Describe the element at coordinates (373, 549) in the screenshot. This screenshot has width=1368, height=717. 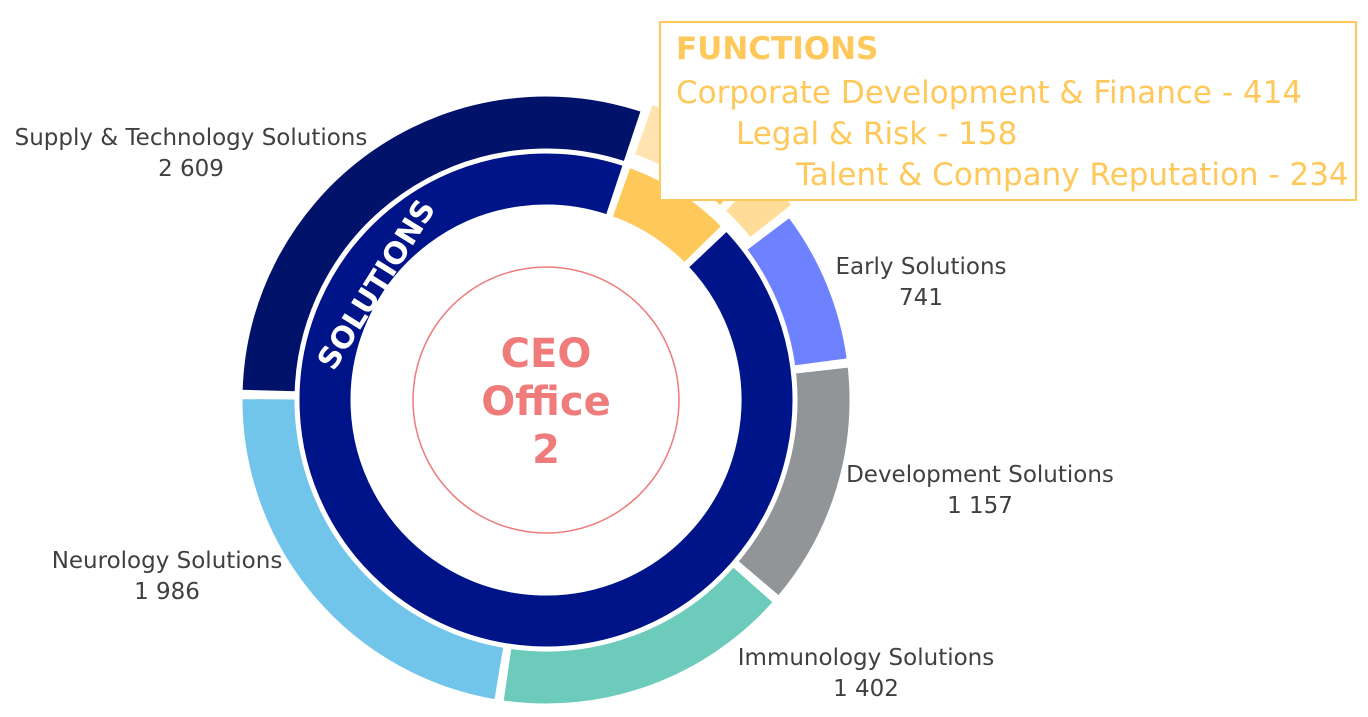
I see `outer-segment-neurology-solutions` at that location.